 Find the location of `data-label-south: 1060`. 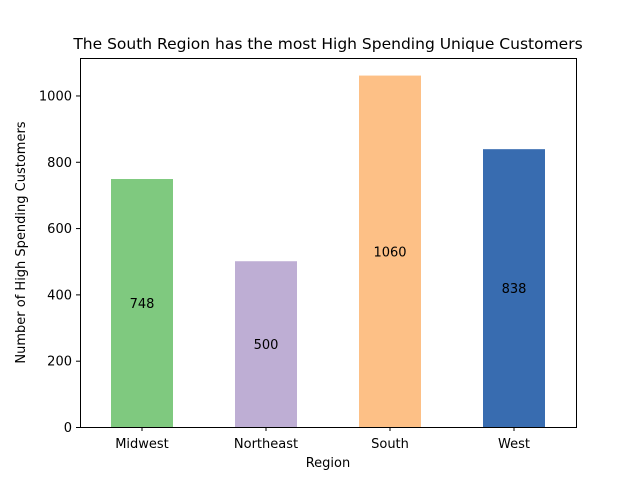

data-label-south: 1060 is located at coordinates (389, 252).